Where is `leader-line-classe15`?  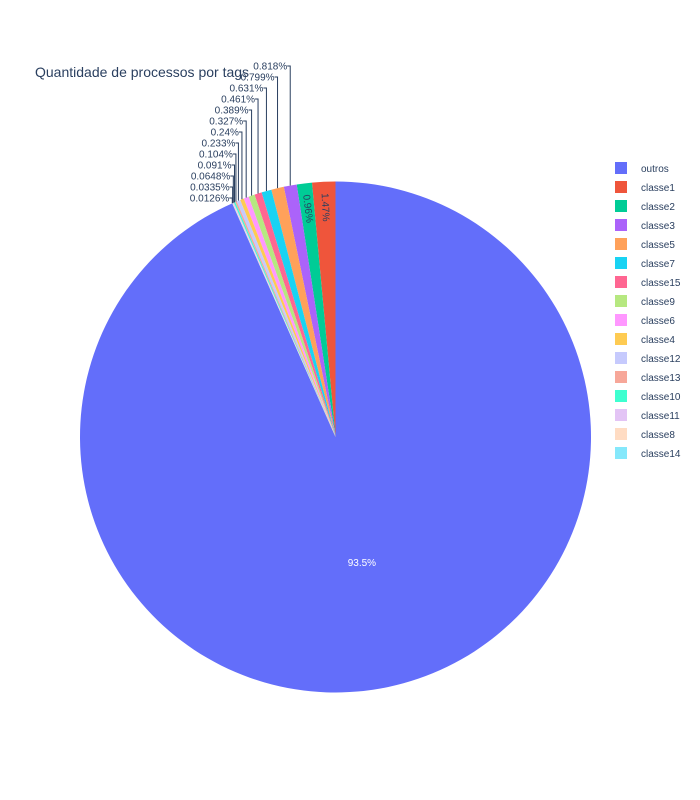 leader-line-classe15 is located at coordinates (257, 146).